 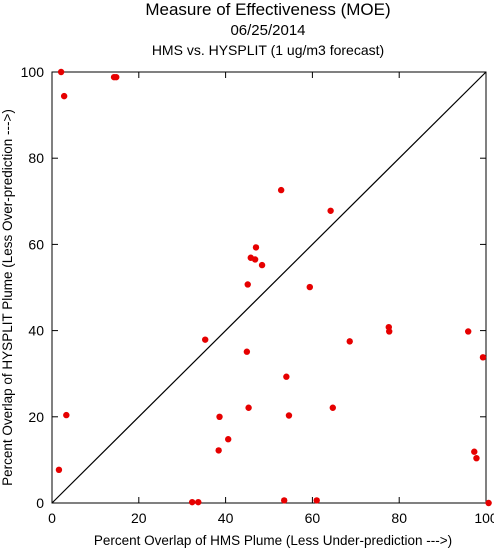 I want to click on y-tick-label: 100, so click(x=33, y=72).